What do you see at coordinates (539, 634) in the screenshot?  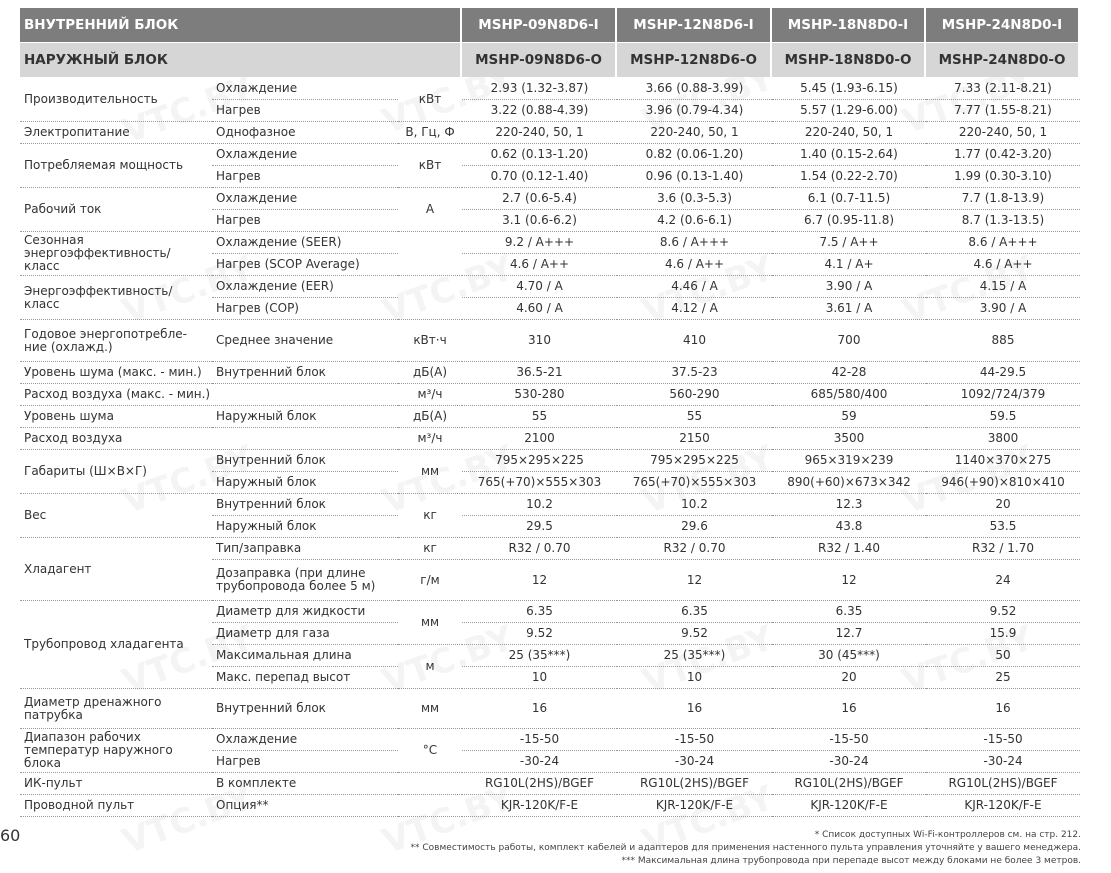 I see `value: 9.52` at bounding box center [539, 634].